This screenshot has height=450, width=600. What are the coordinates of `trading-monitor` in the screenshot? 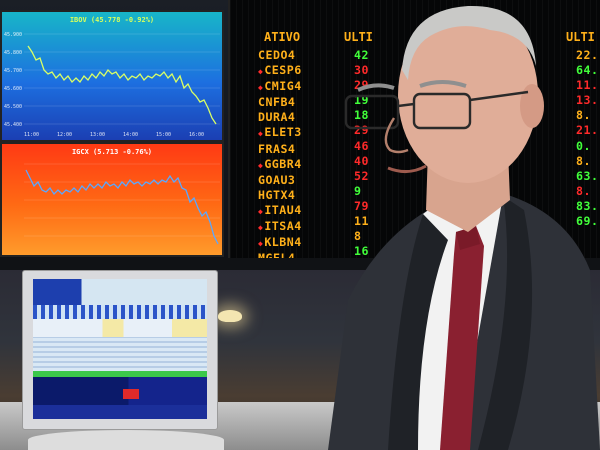 It's located at (120, 350).